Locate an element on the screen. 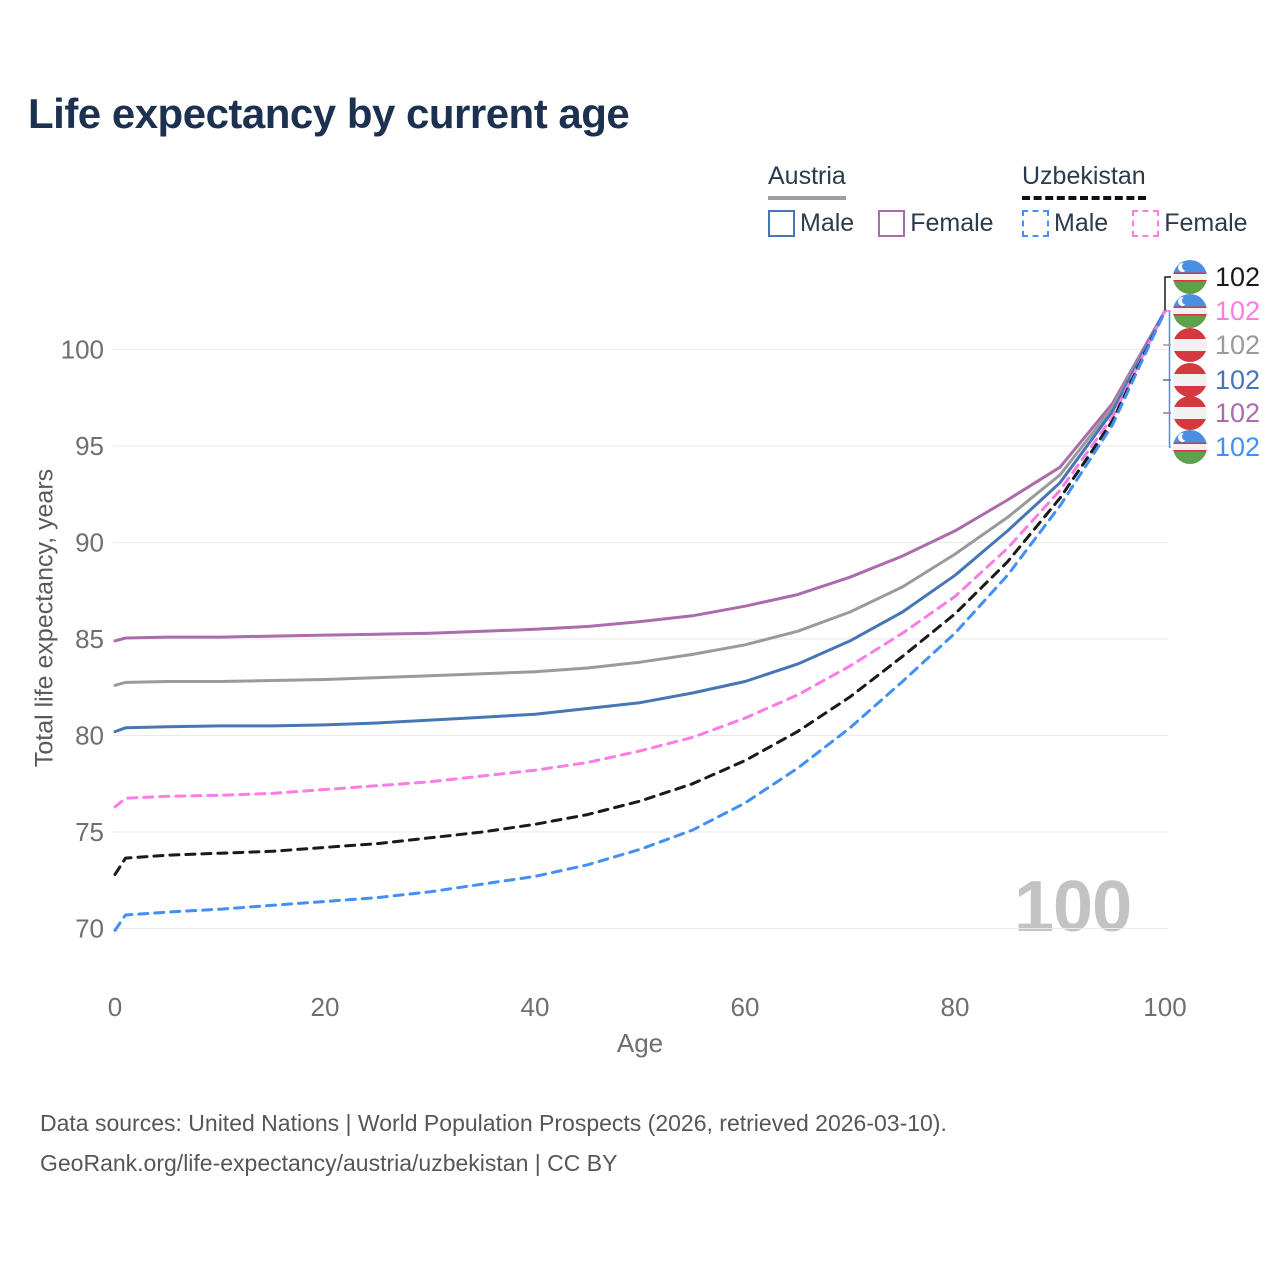  x-tick-label-100: 100 is located at coordinates (1164, 1007).